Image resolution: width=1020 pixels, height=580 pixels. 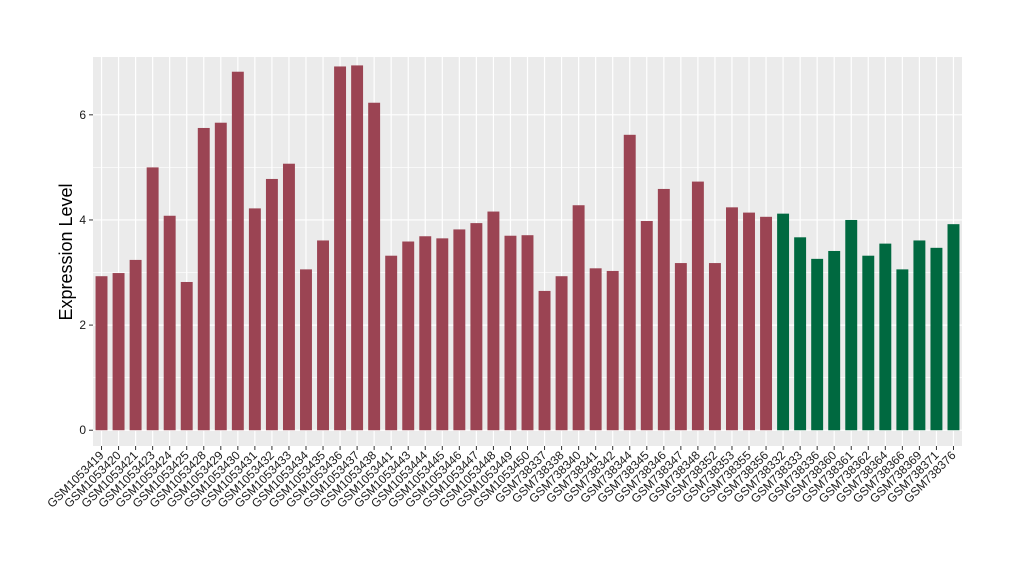 I want to click on y-tick-label: 6, so click(x=82, y=115).